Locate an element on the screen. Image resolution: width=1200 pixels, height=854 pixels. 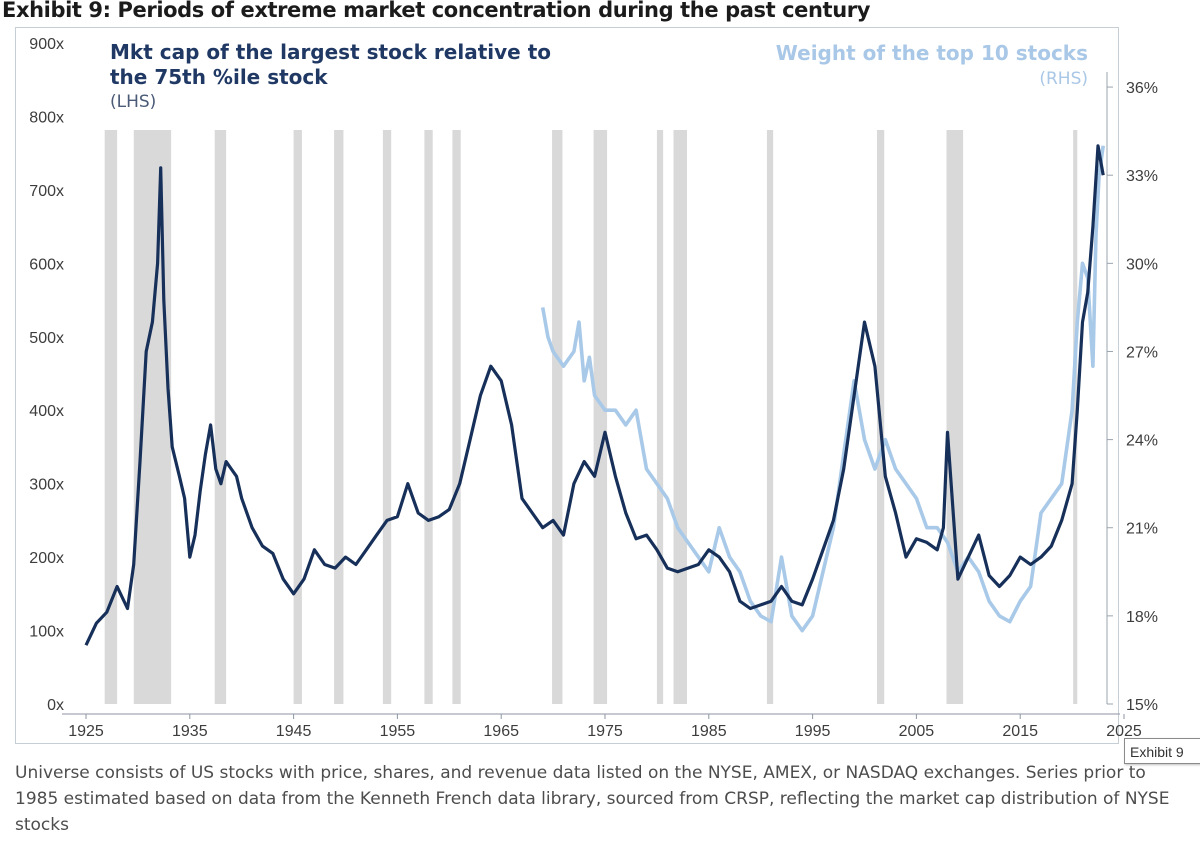
x-tick-label: 1995 is located at coordinates (813, 731).